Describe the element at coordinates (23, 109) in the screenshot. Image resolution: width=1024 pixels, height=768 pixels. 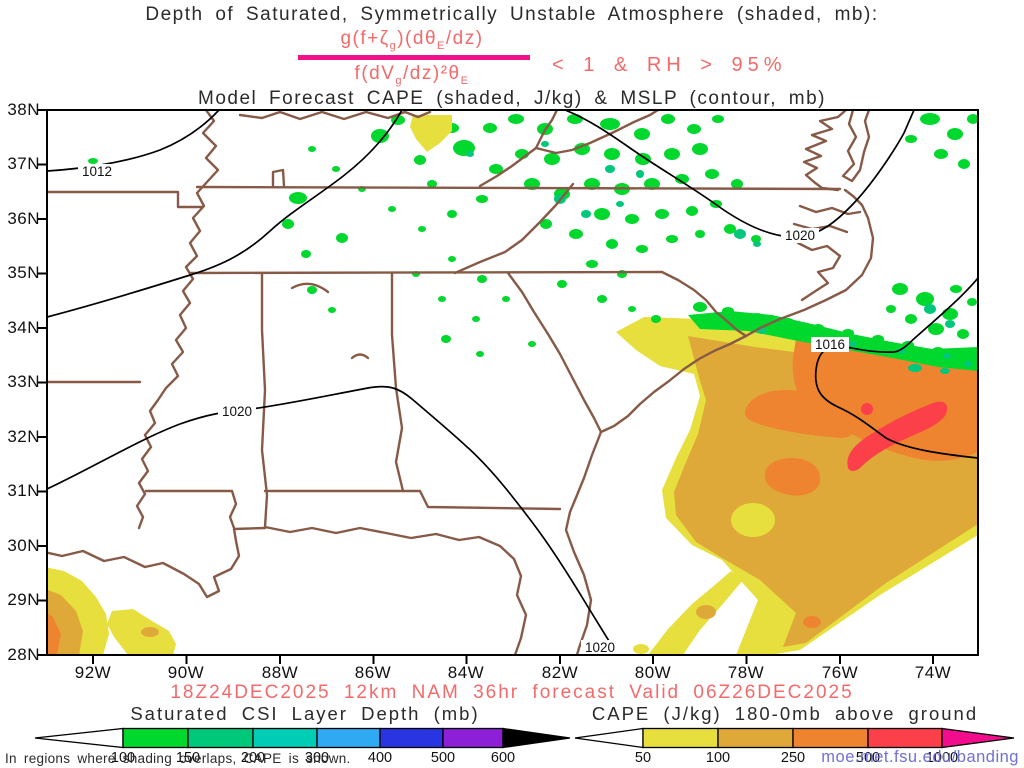
I see `y-tick-label: 38N` at that location.